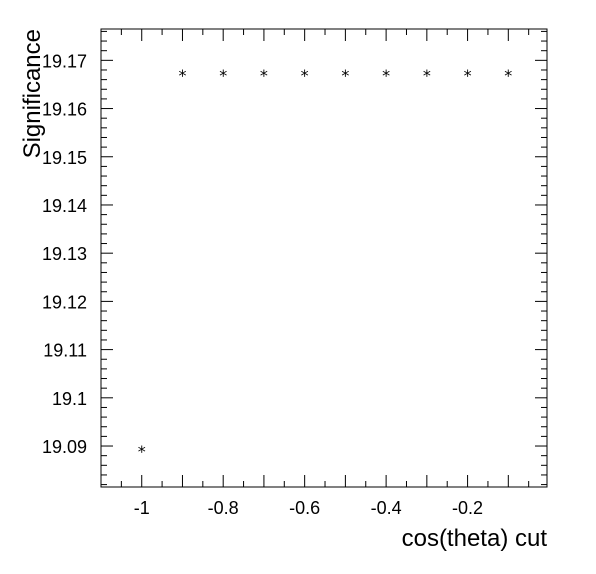 This screenshot has width=596, height=574. I want to click on x-tick-label: -0.8, so click(223, 508).